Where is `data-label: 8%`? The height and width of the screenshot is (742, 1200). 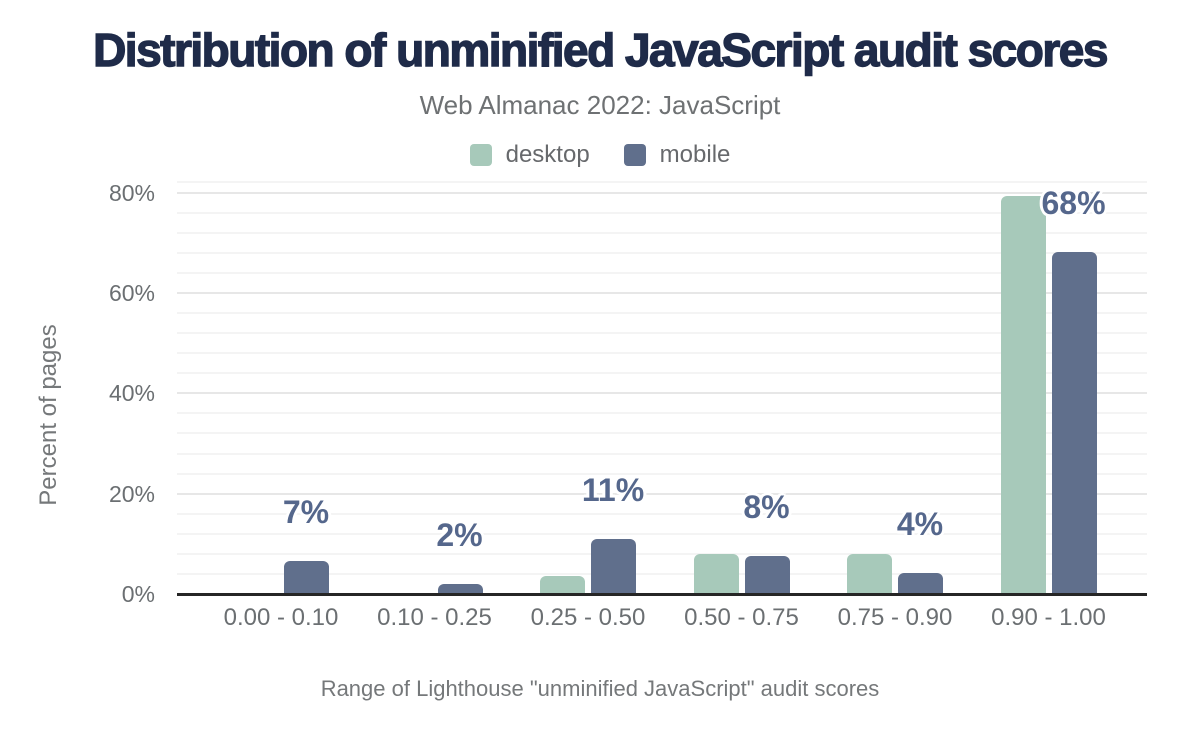
data-label: 8% is located at coordinates (766, 506).